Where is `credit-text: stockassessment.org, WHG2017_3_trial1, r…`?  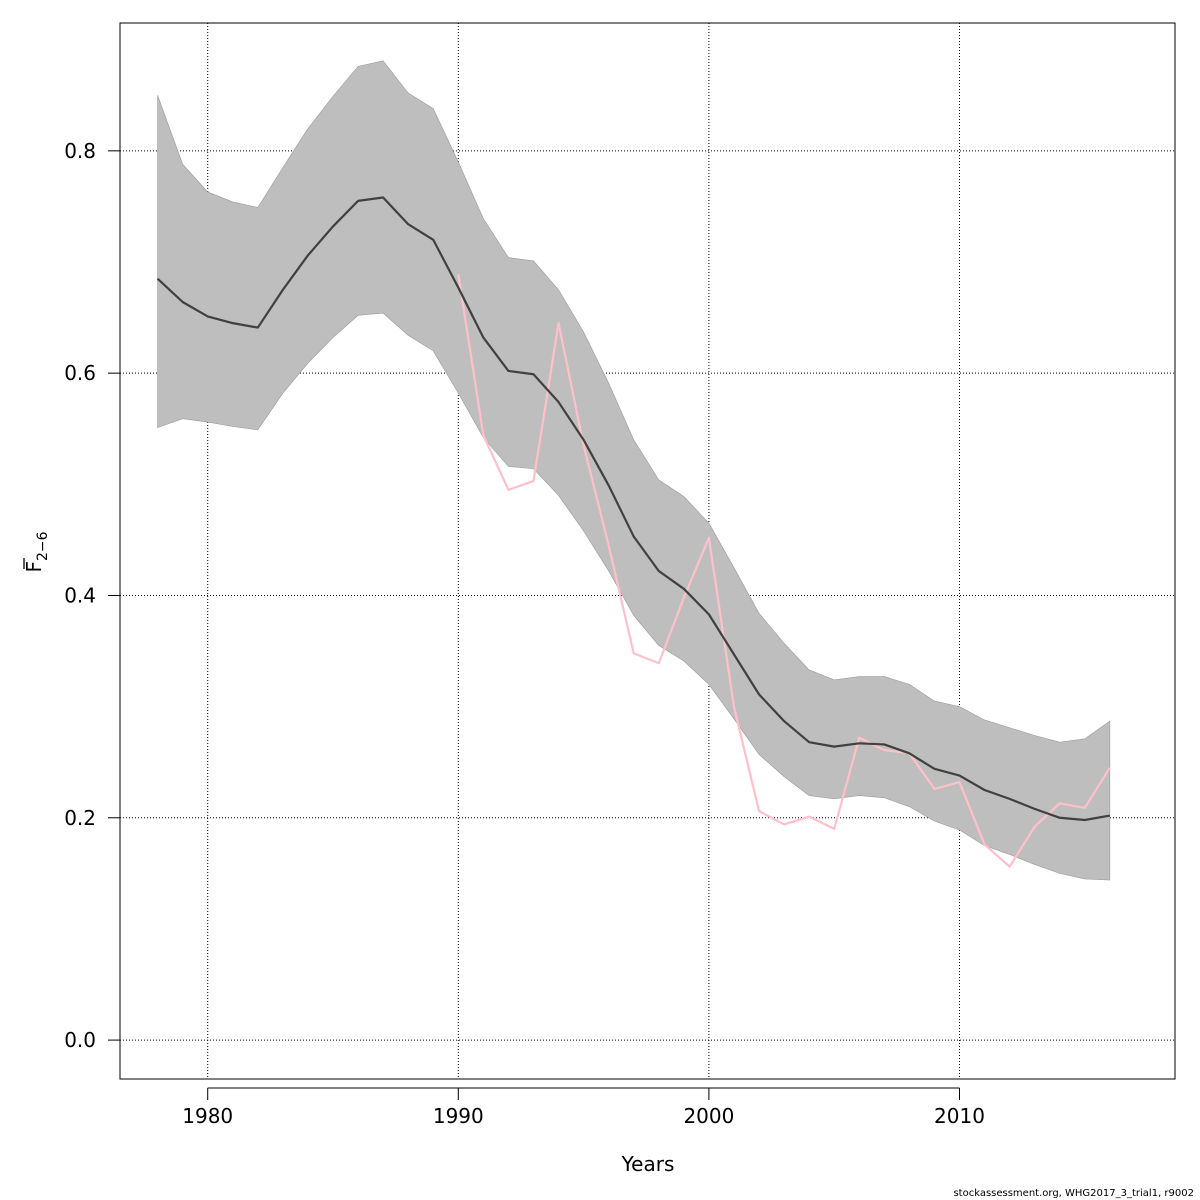 credit-text: stockassessment.org, WHG2017_3_trial1, r… is located at coordinates (1073, 1193).